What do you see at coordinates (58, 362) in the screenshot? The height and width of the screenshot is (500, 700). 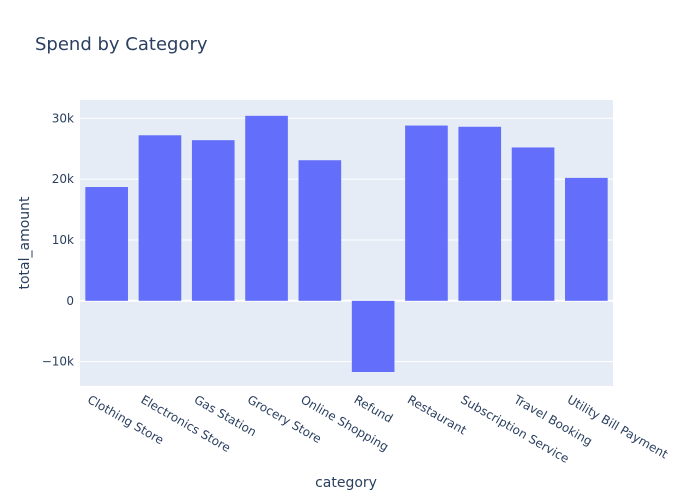 I see `y-tick-label: −10k` at bounding box center [58, 362].